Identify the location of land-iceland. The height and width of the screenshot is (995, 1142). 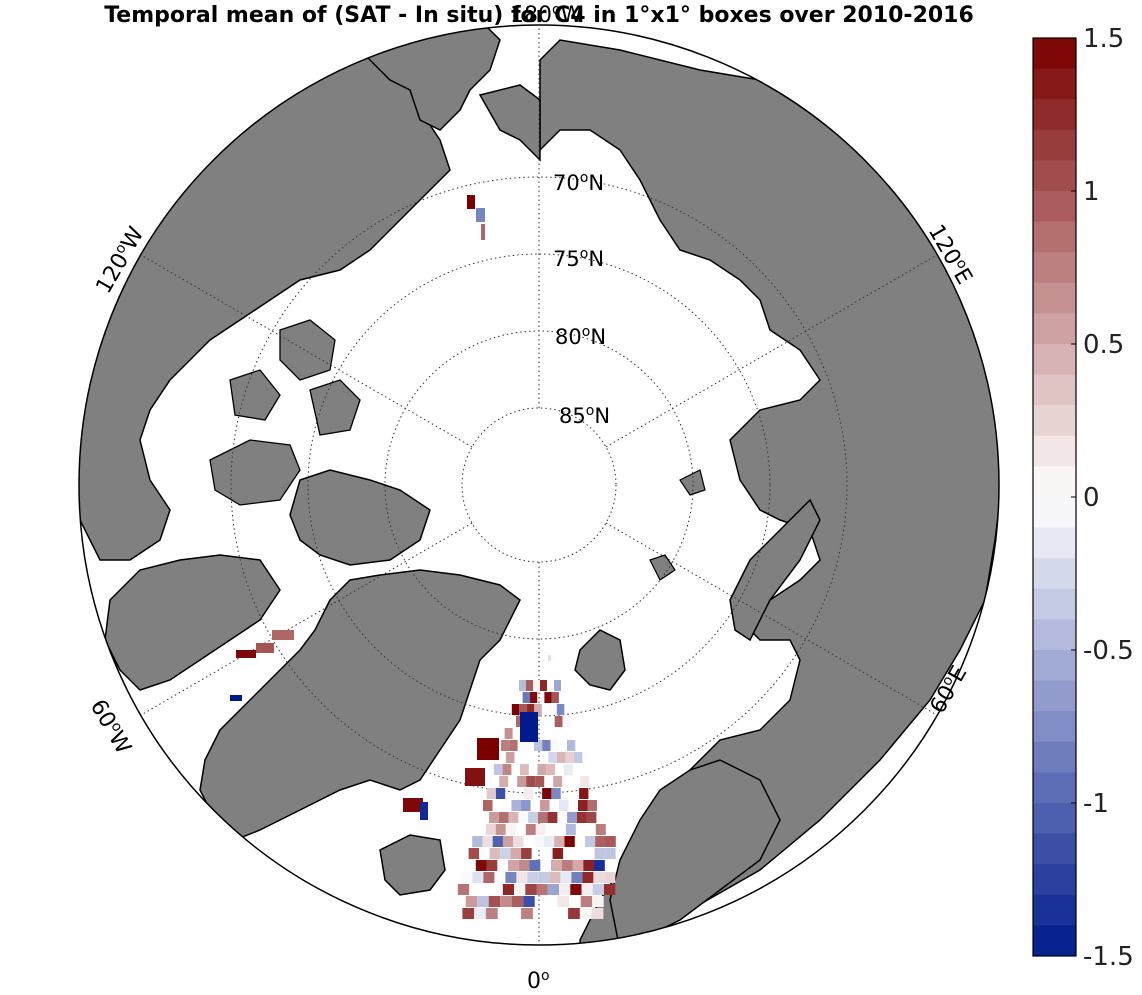
(412, 865).